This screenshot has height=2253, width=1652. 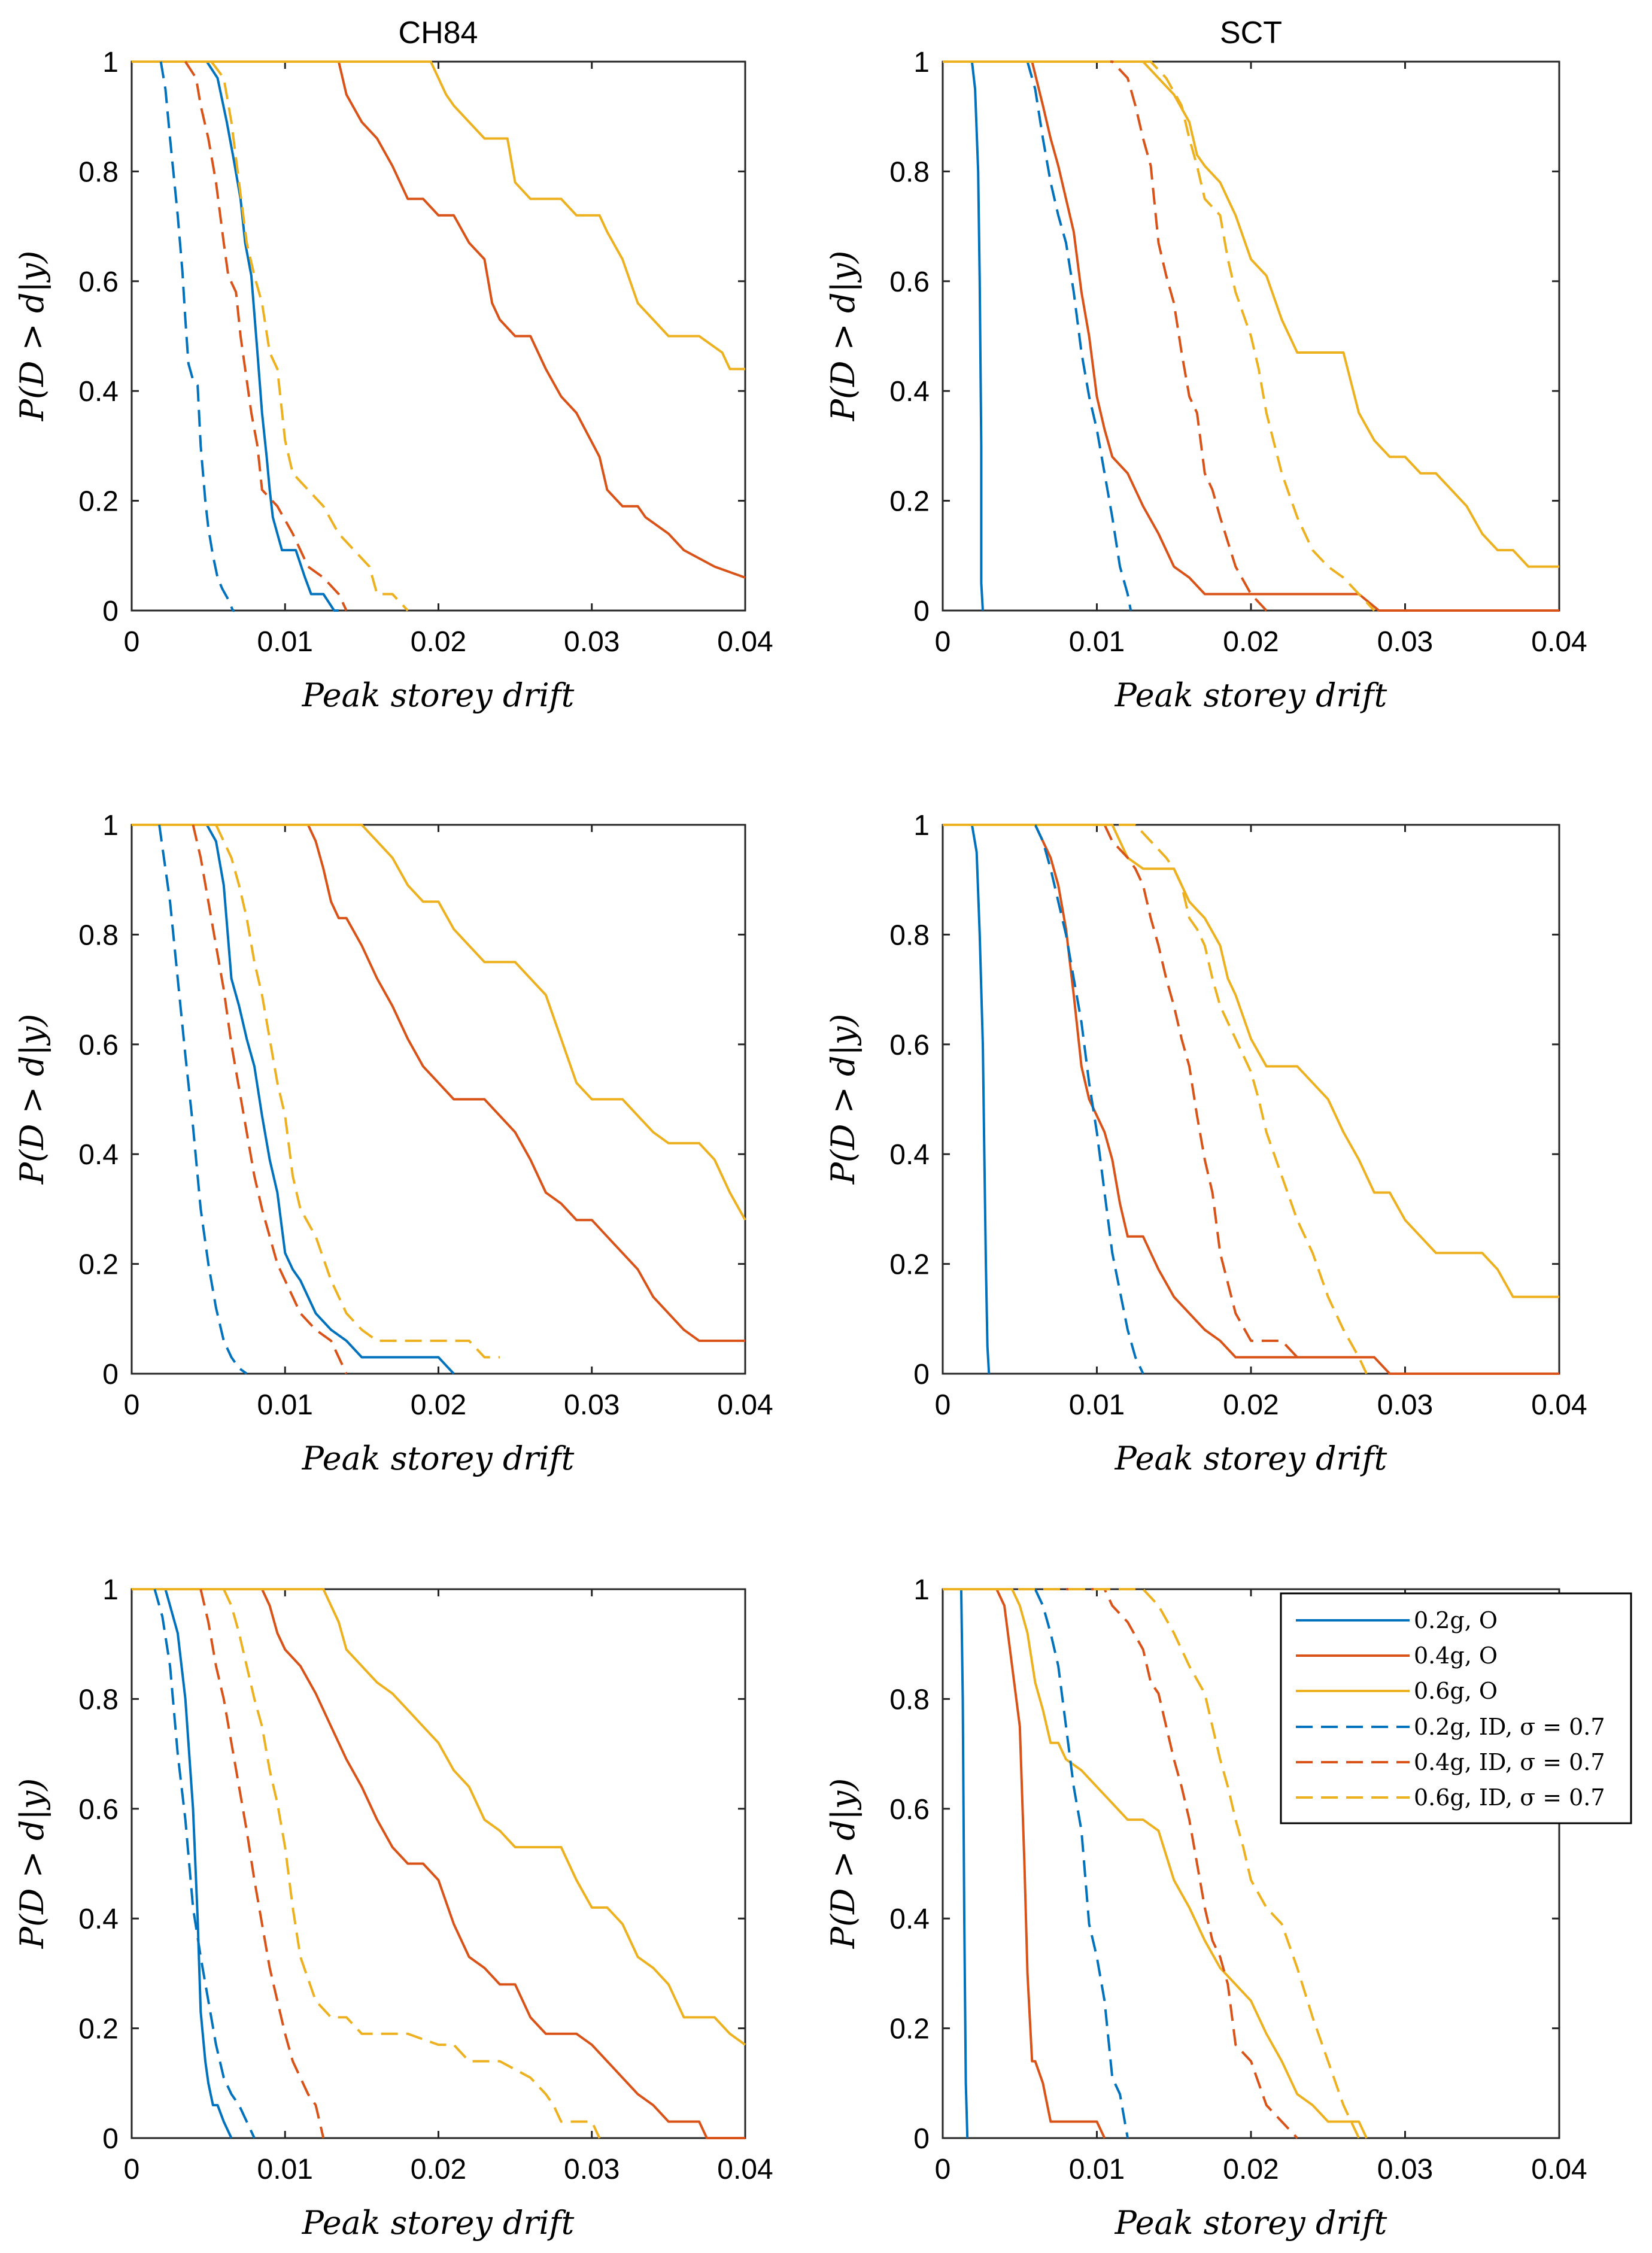 What do you see at coordinates (1397, 1691) in the screenshot?
I see `legend-item: 0.6g, O` at bounding box center [1397, 1691].